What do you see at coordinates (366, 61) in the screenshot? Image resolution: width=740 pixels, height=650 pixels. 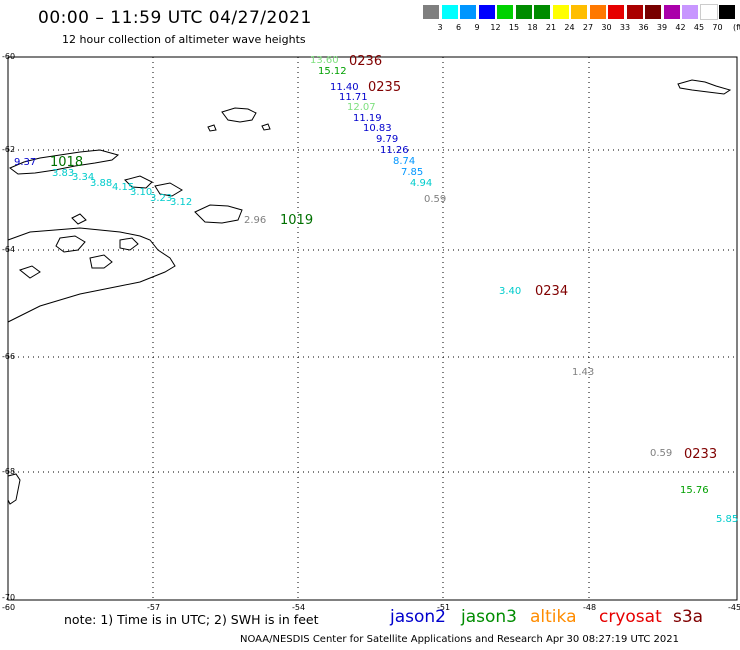 I see `pass-time-label: 0236` at bounding box center [366, 61].